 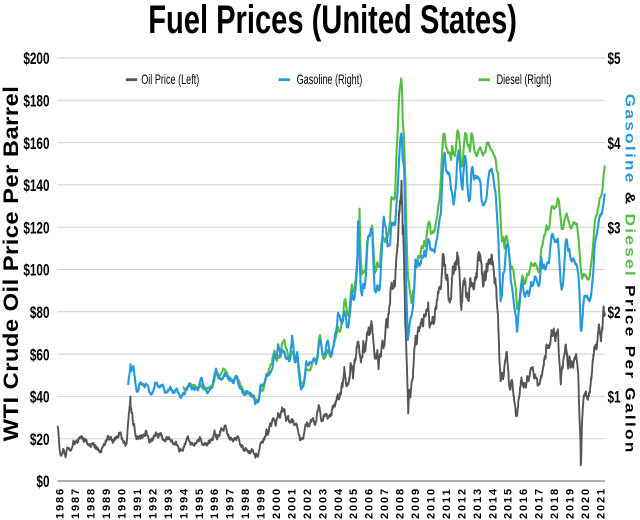 What do you see at coordinates (614, 59) in the screenshot?
I see `svg-text: $5` at bounding box center [614, 59].